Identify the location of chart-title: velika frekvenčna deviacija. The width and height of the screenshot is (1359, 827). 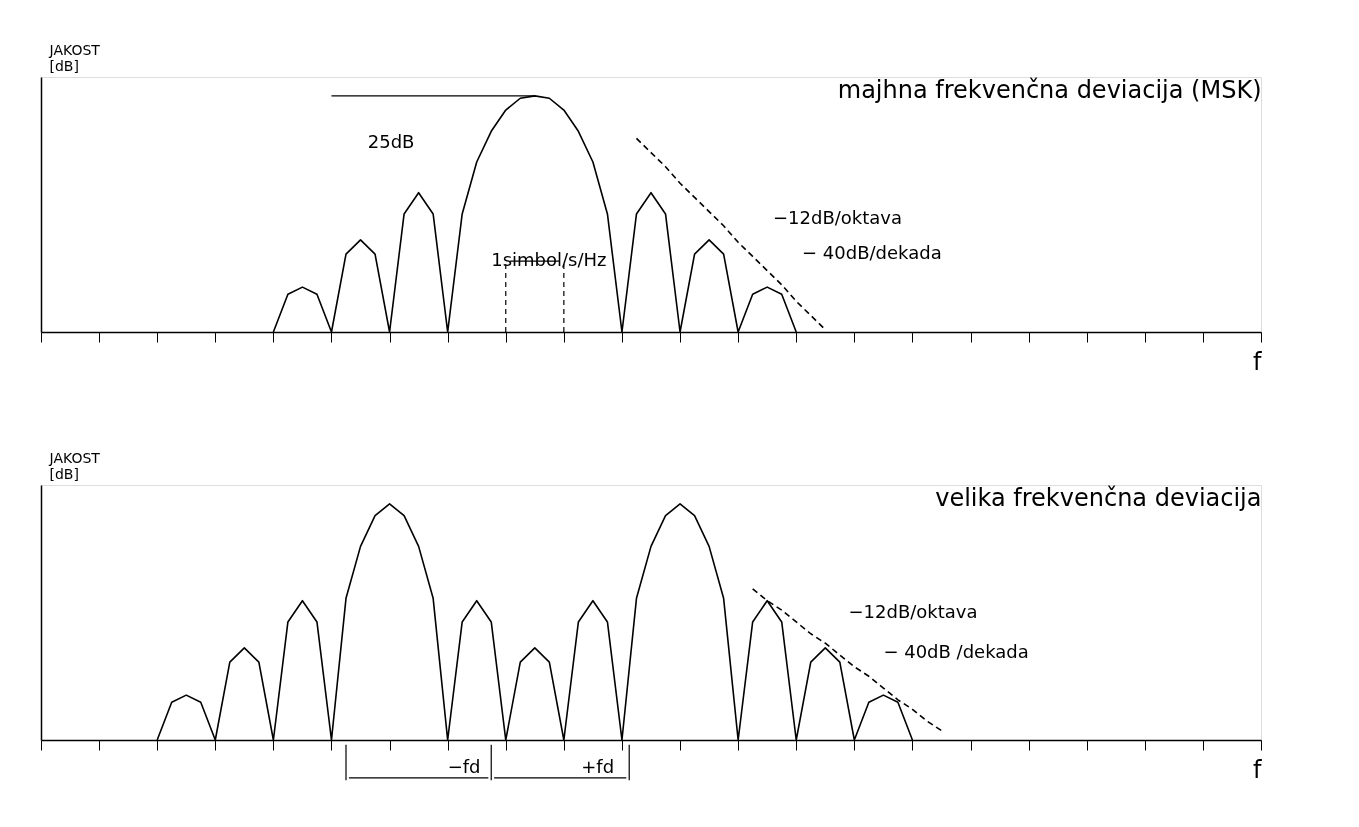
(1098, 498).